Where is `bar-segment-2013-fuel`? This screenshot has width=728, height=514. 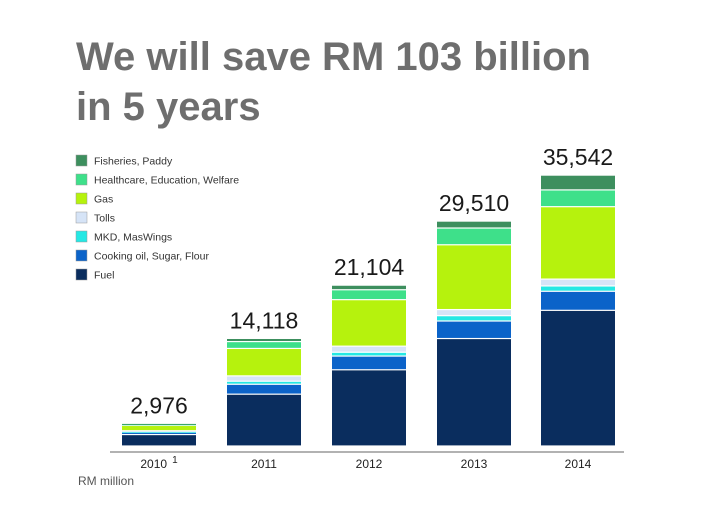
bar-segment-2013-fuel is located at coordinates (474, 392).